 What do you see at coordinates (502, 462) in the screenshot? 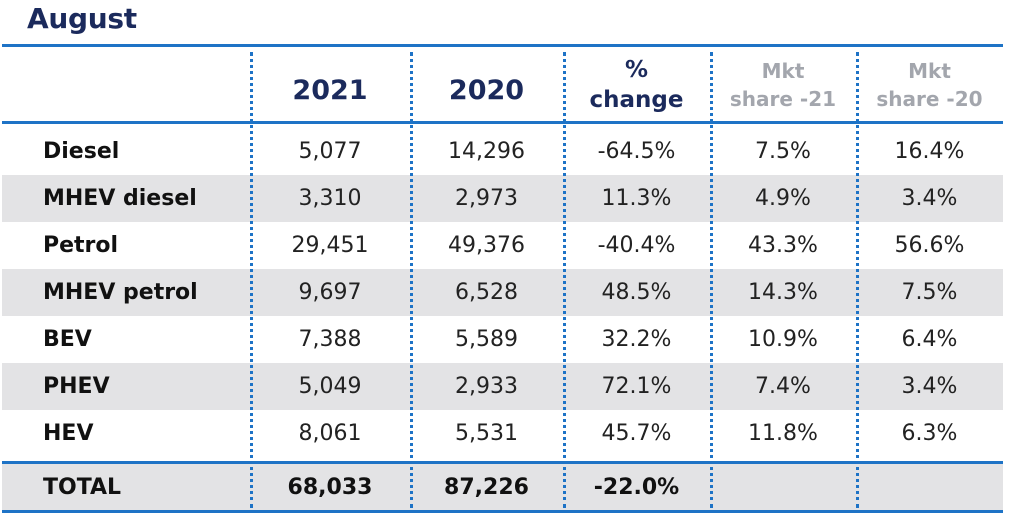
I see `total-top-rule` at bounding box center [502, 462].